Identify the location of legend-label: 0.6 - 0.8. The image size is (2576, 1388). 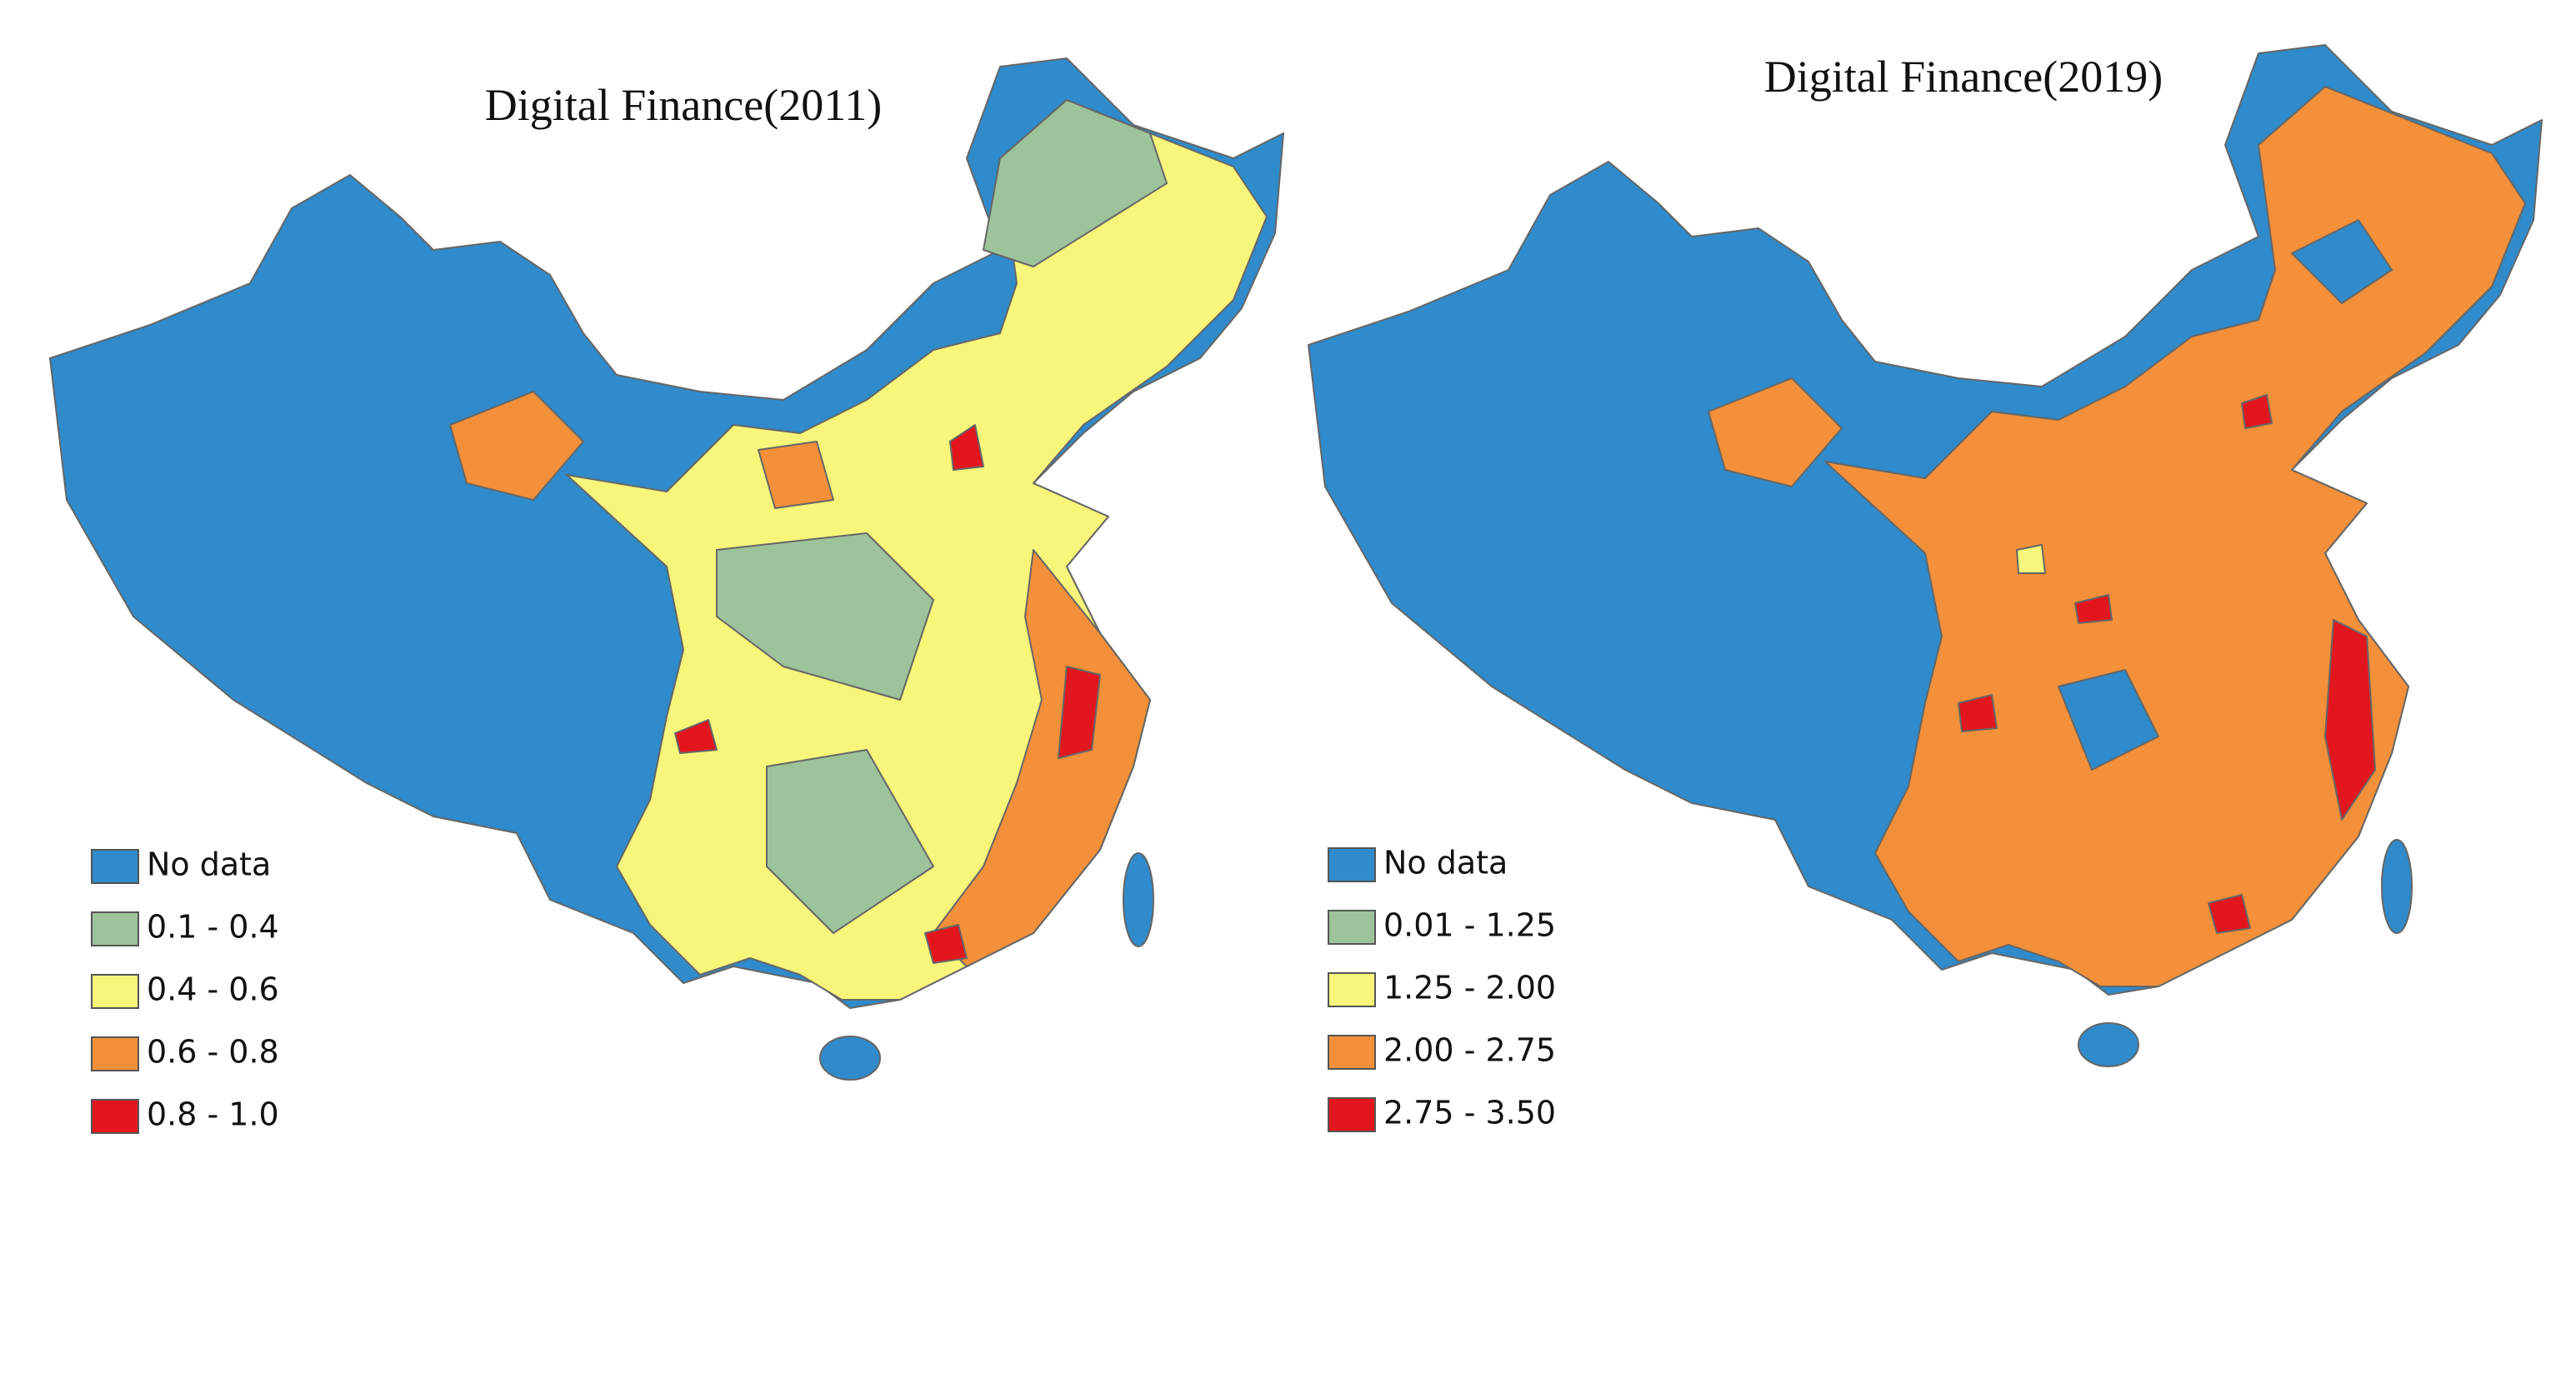
(213, 1052).